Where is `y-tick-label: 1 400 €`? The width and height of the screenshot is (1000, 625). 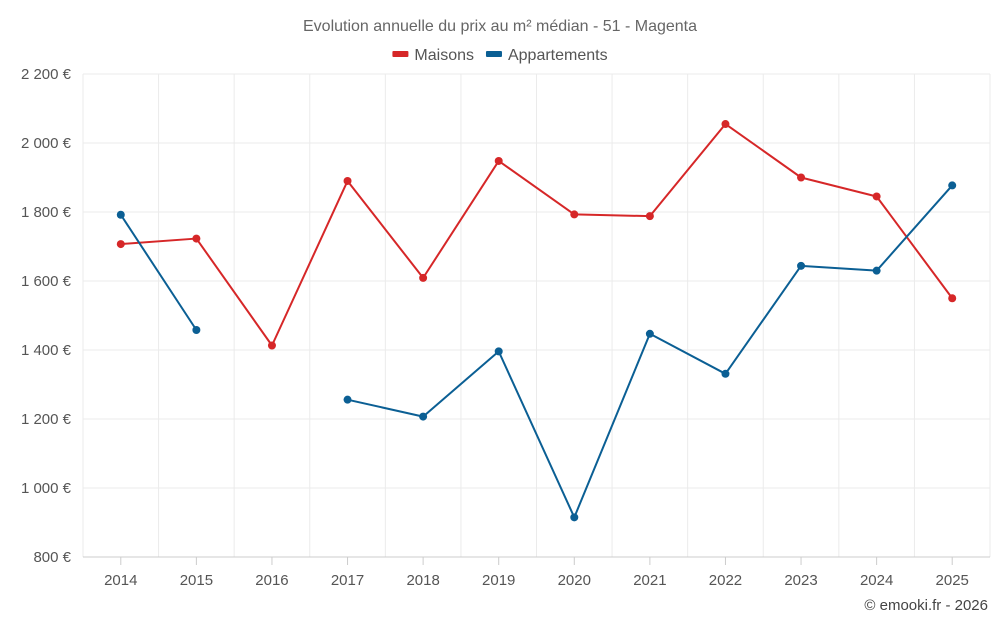 y-tick-label: 1 400 € is located at coordinates (46, 350).